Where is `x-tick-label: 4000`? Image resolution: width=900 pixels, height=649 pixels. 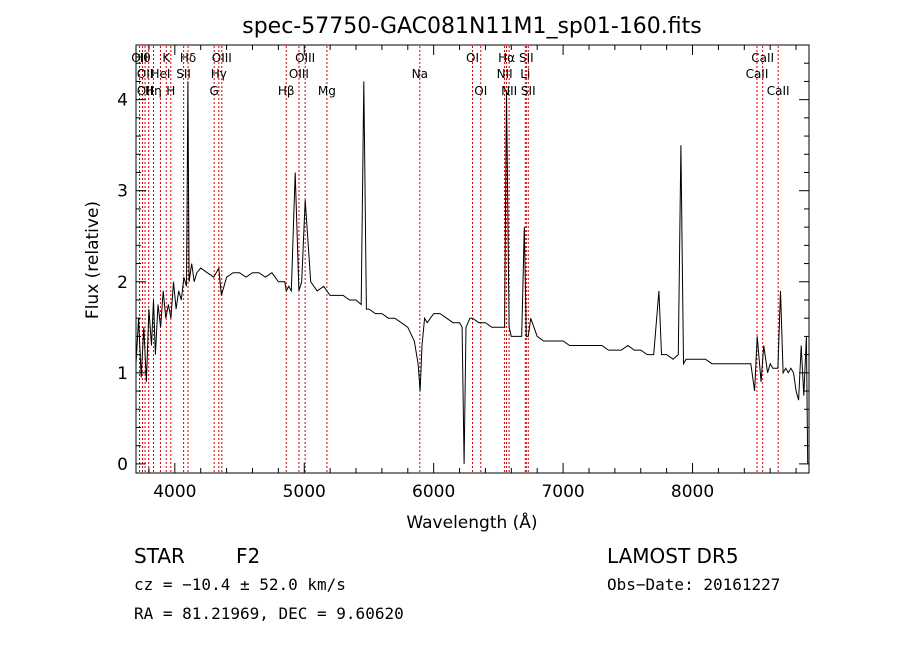 x-tick-label: 4000 is located at coordinates (174, 492).